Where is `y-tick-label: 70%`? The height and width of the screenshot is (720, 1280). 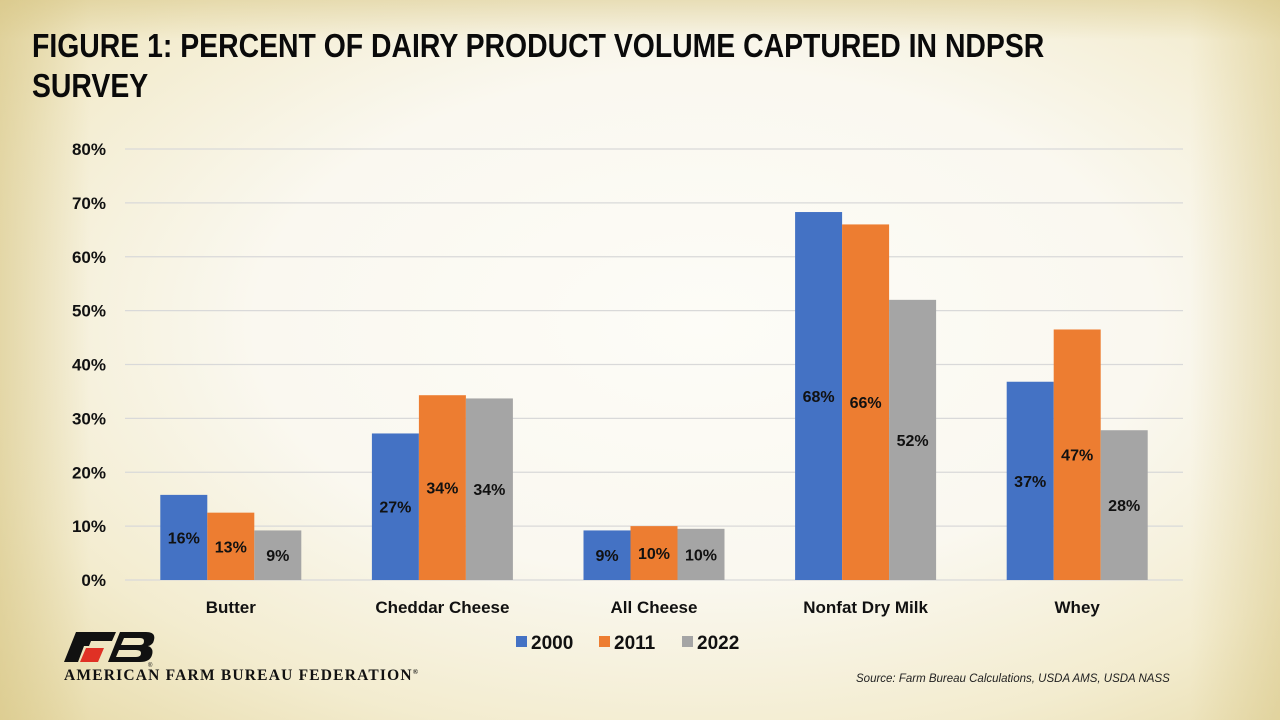
y-tick-label: 70% is located at coordinates (89, 203).